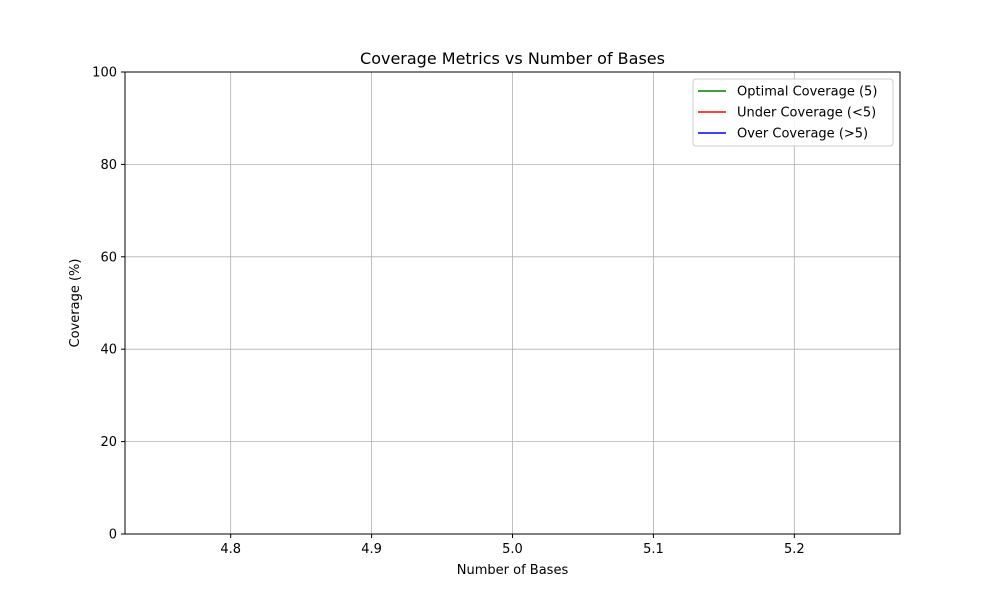 This screenshot has height=600, width=1000. What do you see at coordinates (512, 549) in the screenshot?
I see `x-tick-label: 5.0` at bounding box center [512, 549].